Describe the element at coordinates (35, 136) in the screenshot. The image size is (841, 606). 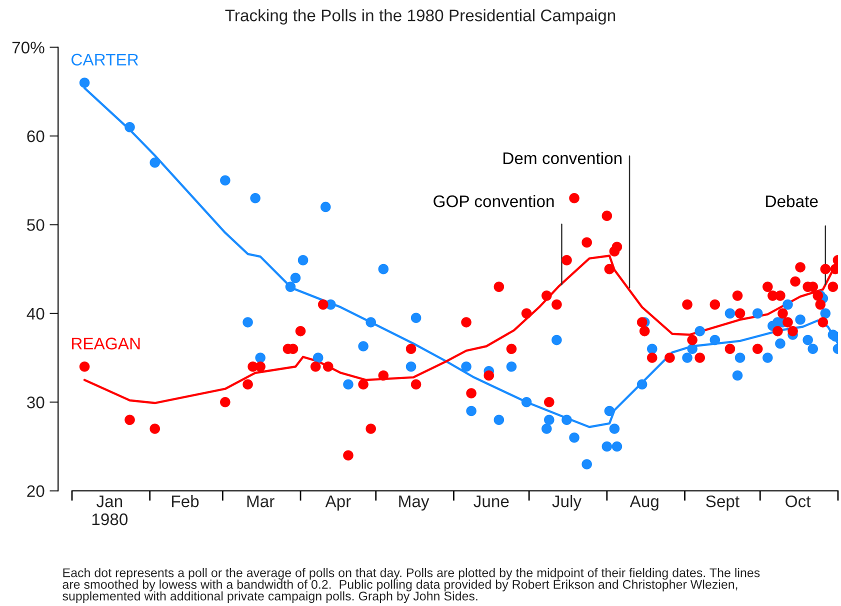
I see `y-tick-label: 60` at that location.